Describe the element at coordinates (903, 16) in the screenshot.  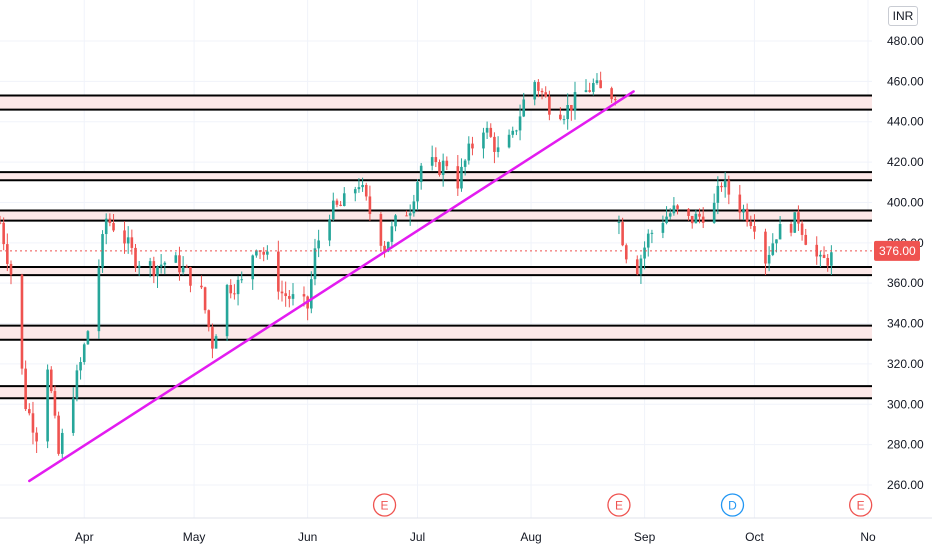
I see `currency-label: INR` at that location.